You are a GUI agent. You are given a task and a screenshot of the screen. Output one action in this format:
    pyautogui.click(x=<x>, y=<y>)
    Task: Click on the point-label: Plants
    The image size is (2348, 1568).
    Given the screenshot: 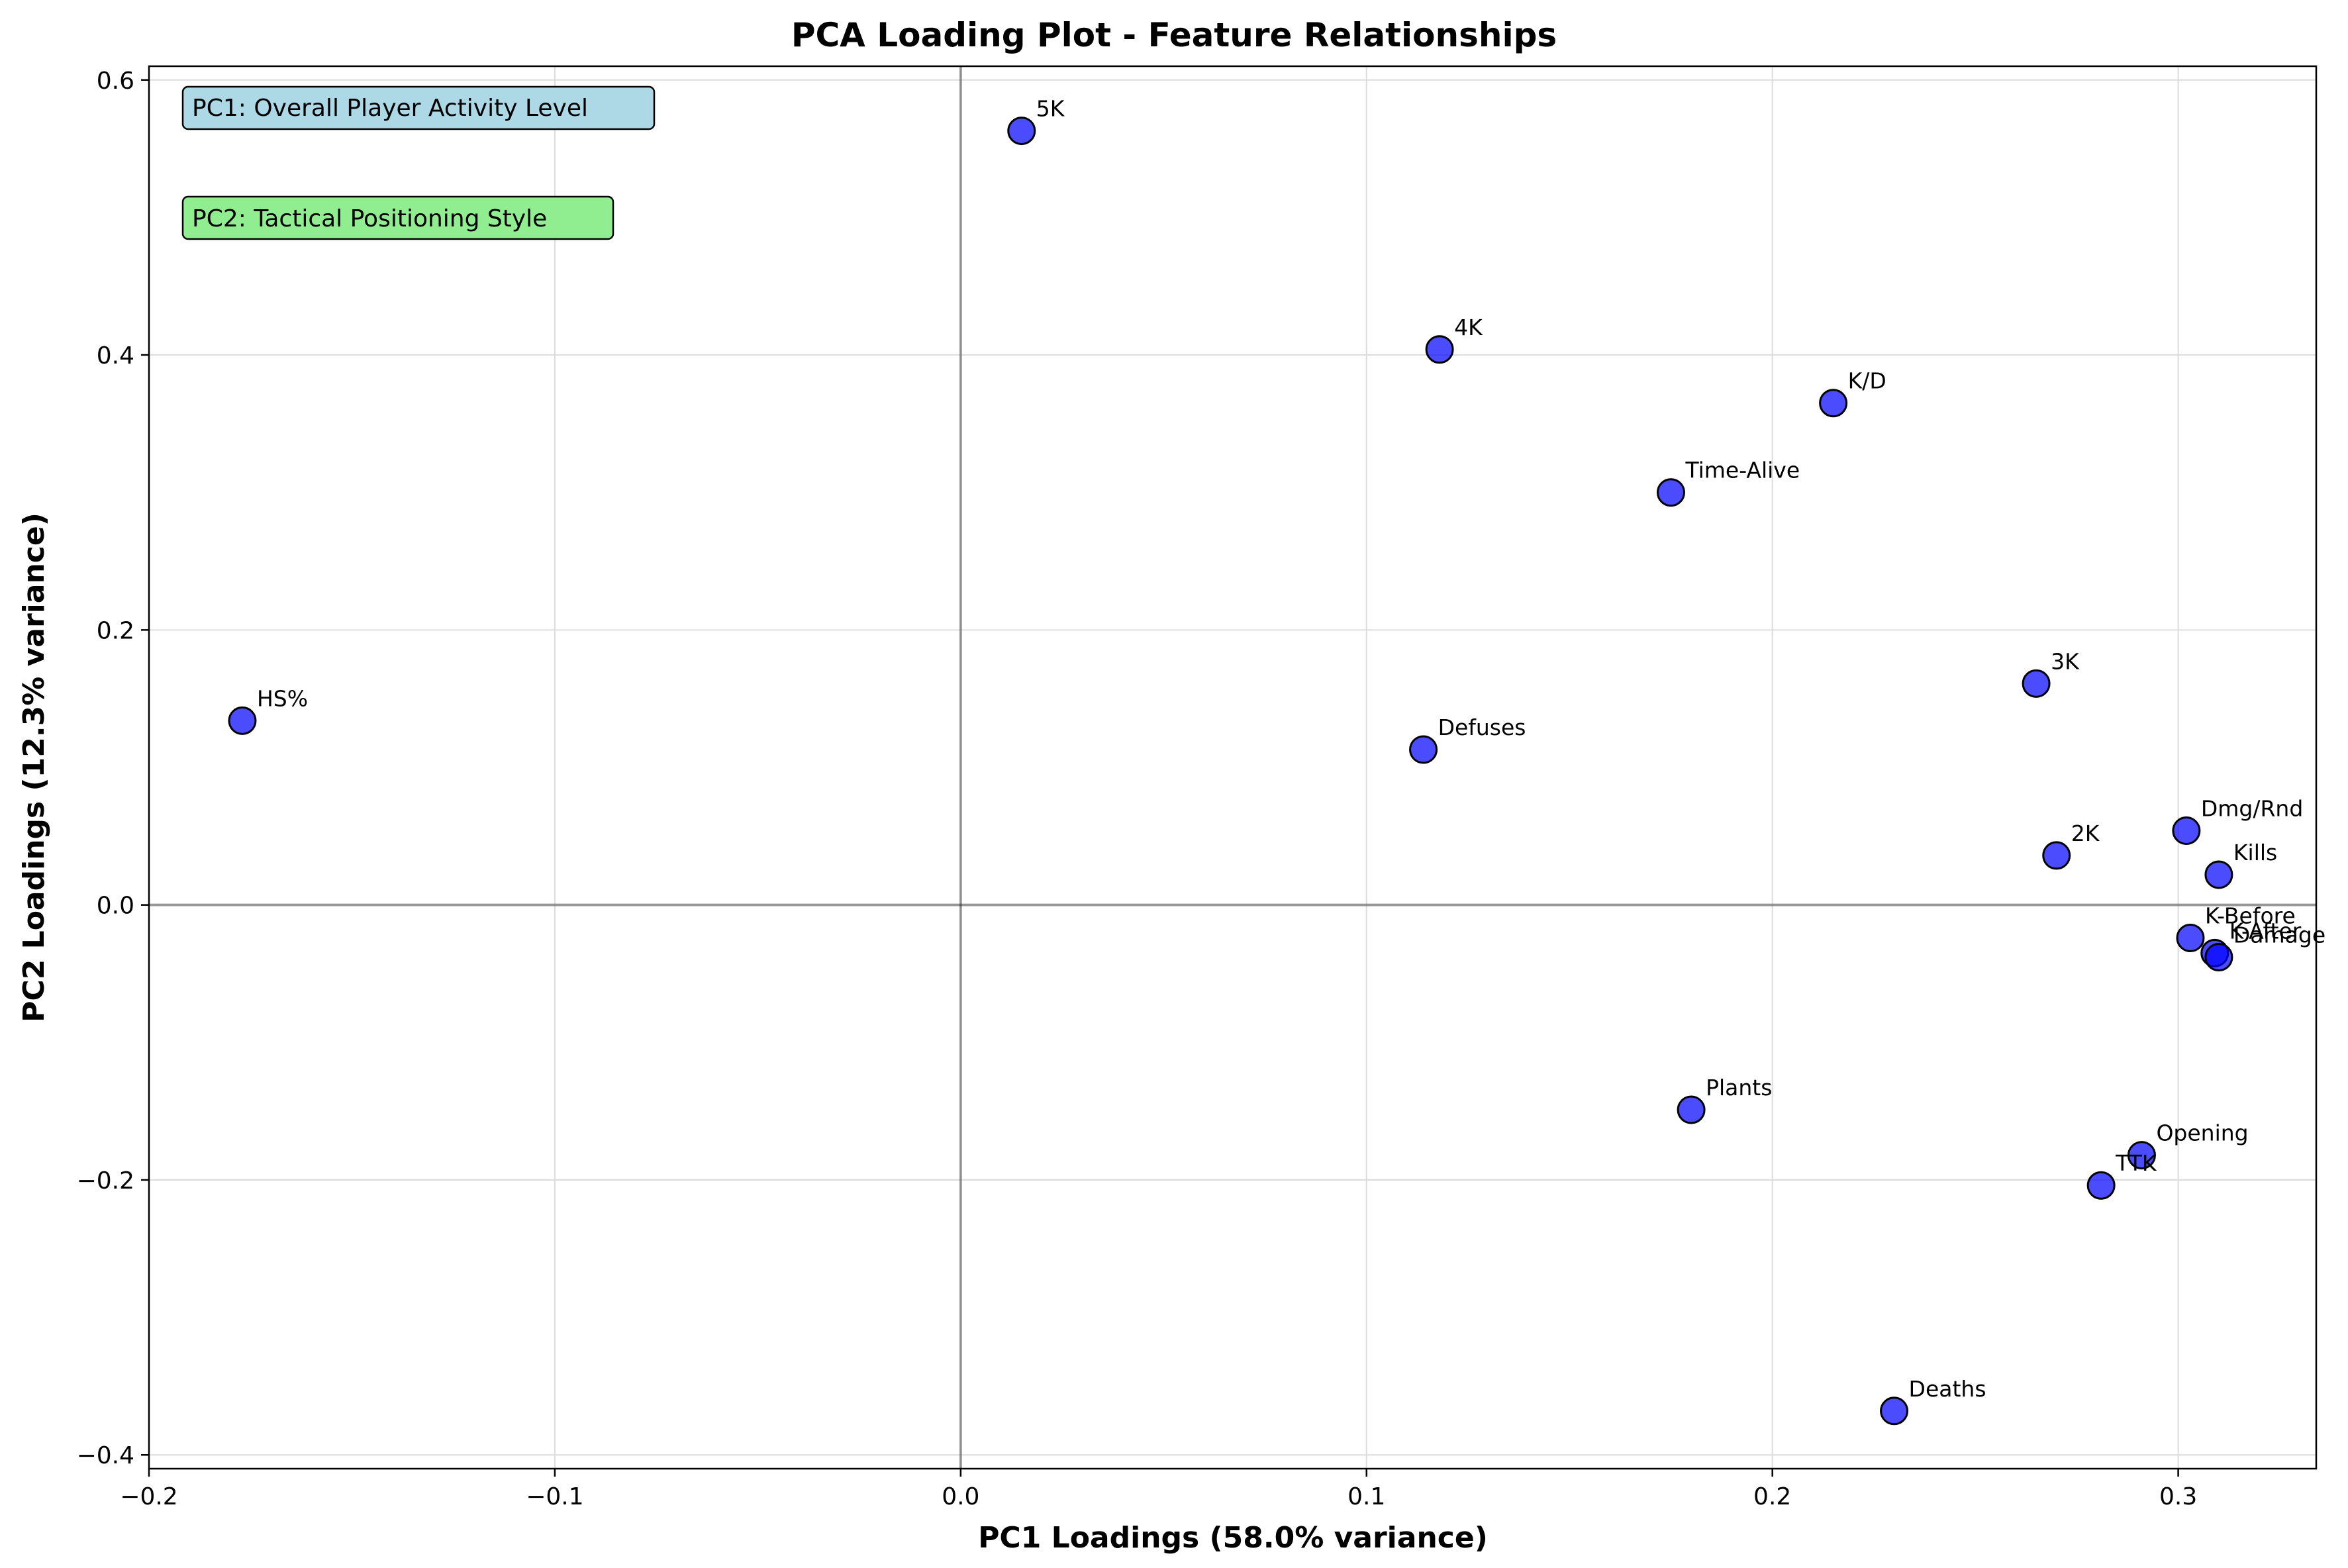 What is the action you would take?
    pyautogui.click(x=1739, y=1088)
    